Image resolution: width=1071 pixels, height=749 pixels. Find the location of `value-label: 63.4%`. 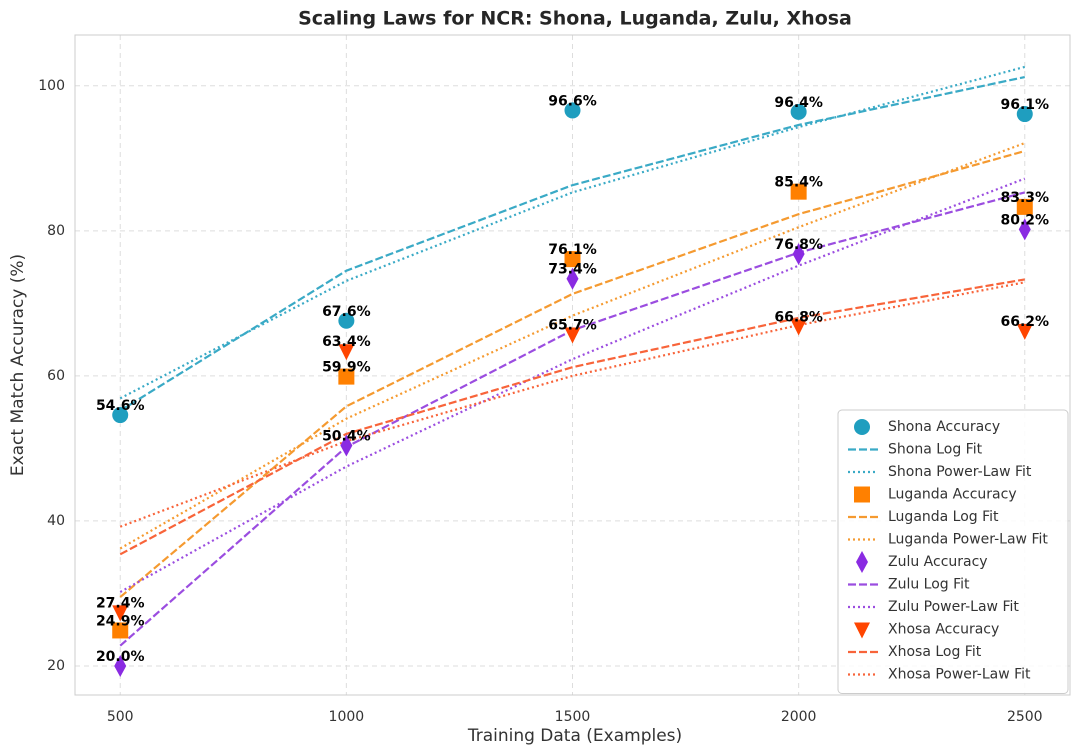

value-label: 63.4% is located at coordinates (346, 342).